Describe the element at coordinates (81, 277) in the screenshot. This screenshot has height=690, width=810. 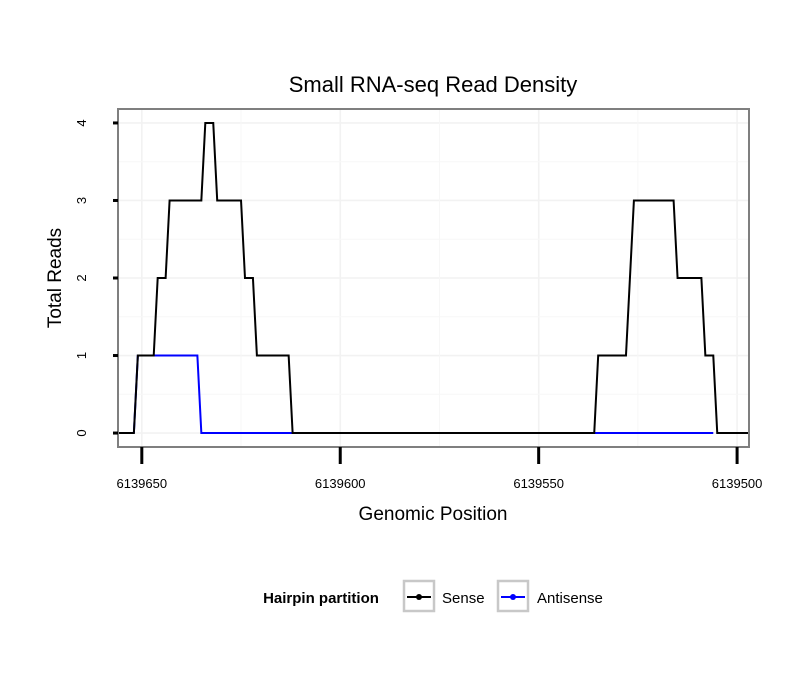
I see `y-tick-label-2: 2` at that location.